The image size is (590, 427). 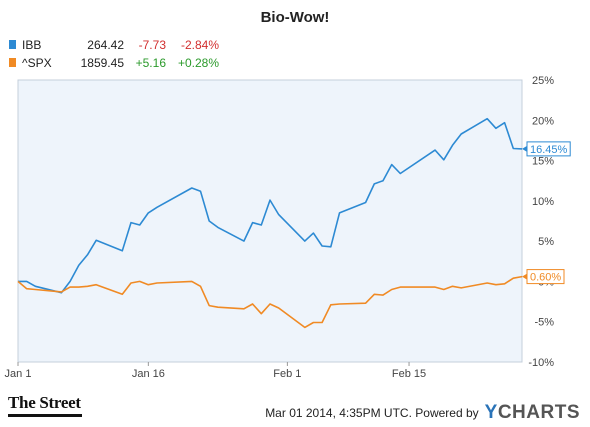 What do you see at coordinates (153, 45) in the screenshot?
I see `legend-change: -7.73` at bounding box center [153, 45].